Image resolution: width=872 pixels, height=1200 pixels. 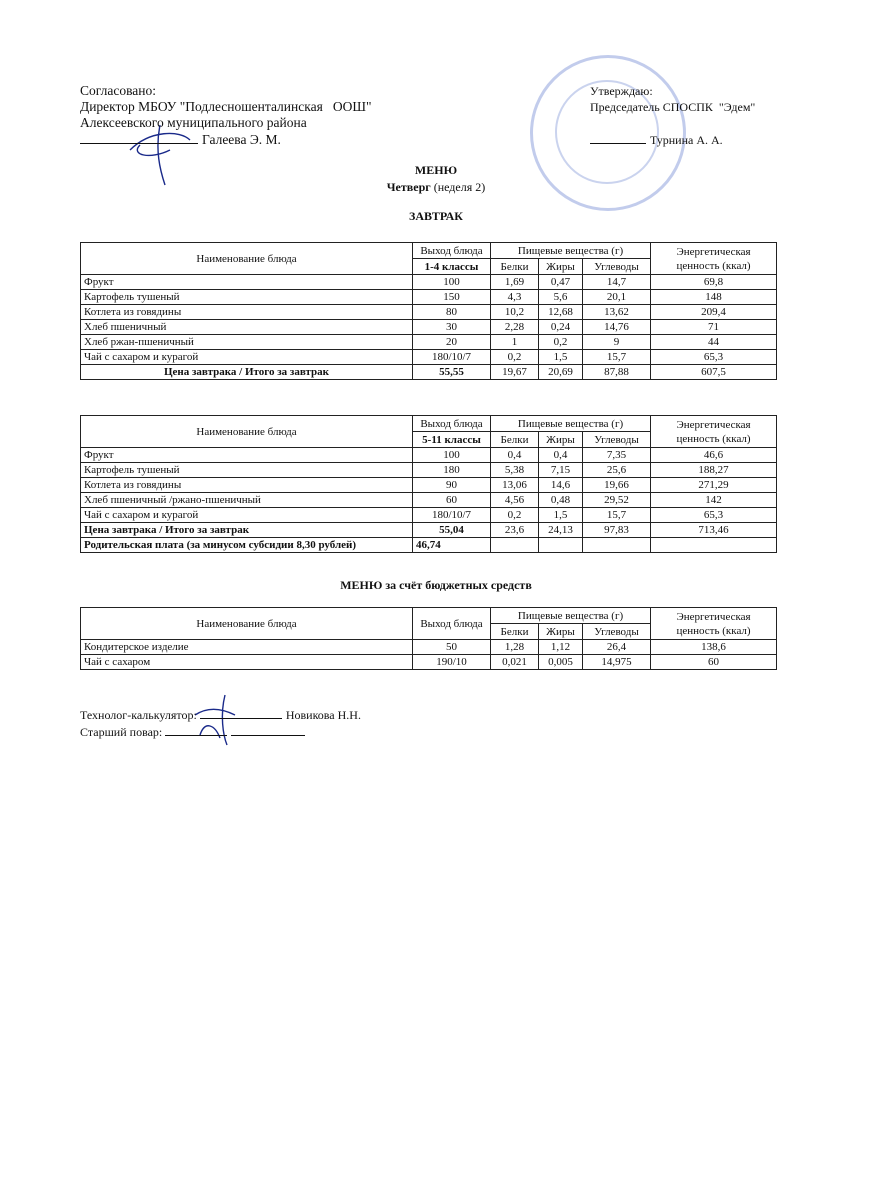 What do you see at coordinates (246, 297) in the screenshot?
I see `dish-name: Картофель тушеный` at bounding box center [246, 297].